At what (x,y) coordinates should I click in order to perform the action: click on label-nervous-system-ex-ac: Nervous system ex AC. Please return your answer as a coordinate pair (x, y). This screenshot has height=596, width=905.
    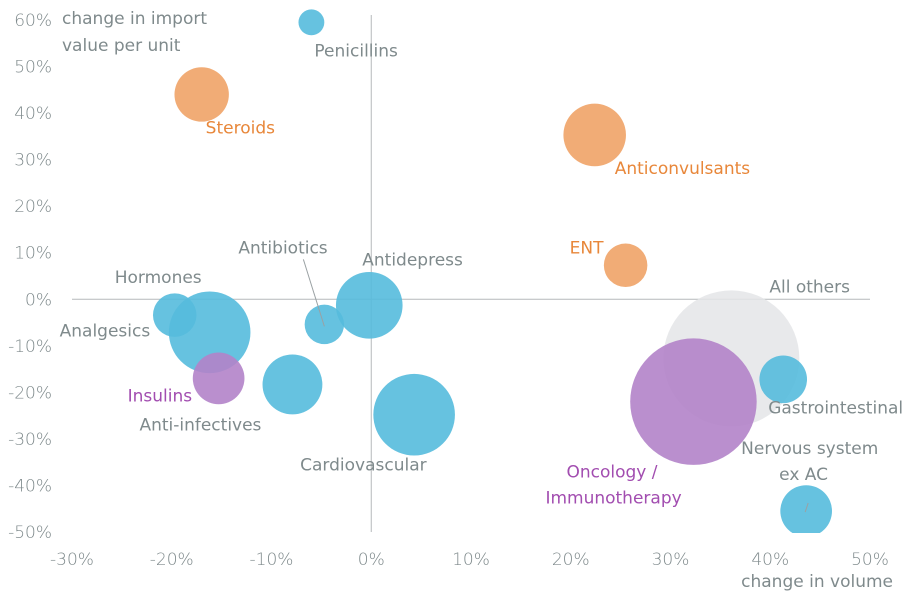
    Looking at the image, I should click on (809, 462).